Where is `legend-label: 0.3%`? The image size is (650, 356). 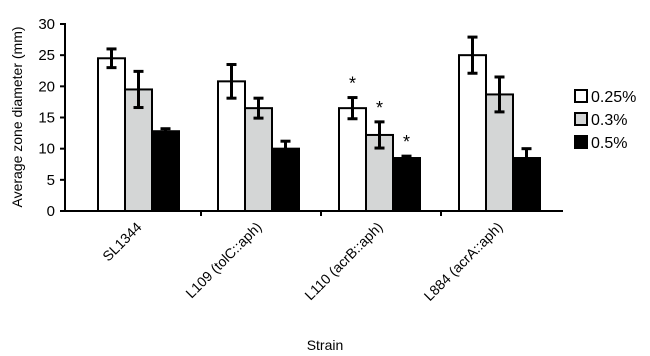
legend-label: 0.3% is located at coordinates (609, 120).